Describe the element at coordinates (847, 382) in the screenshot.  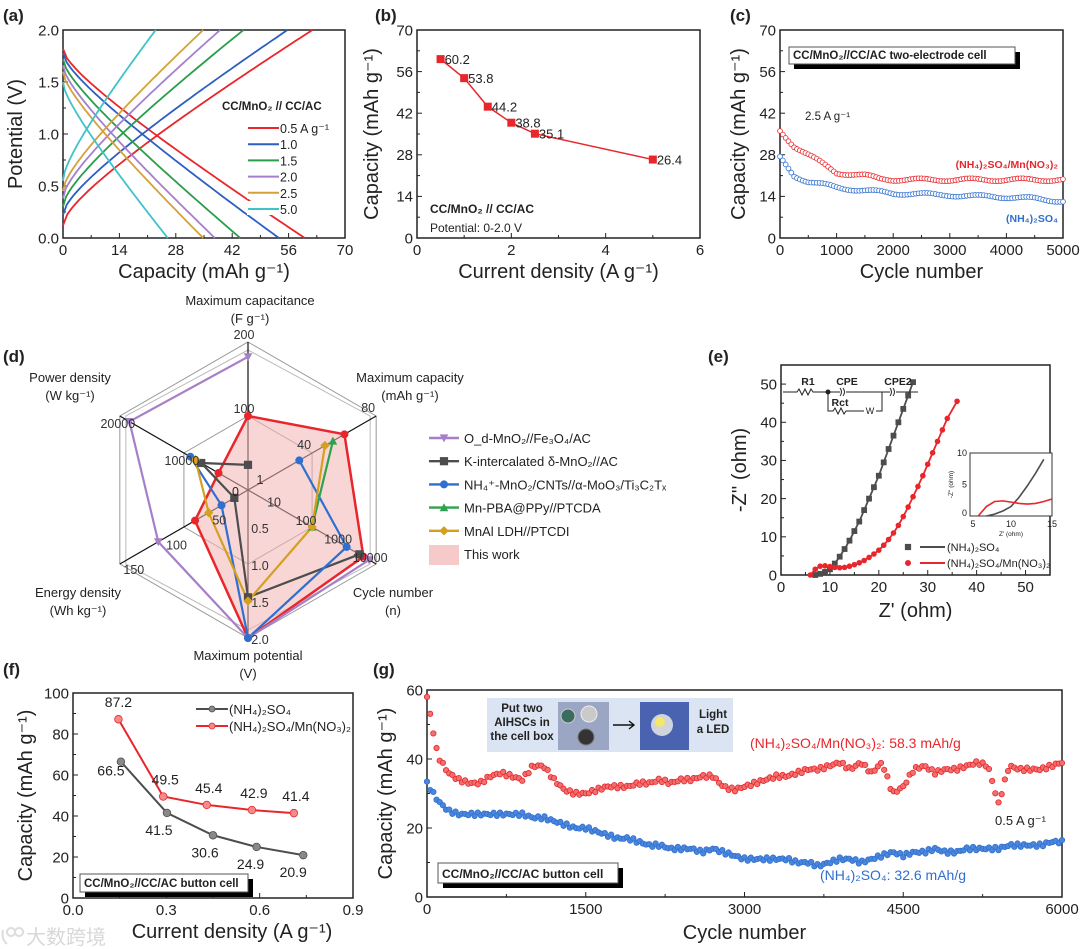
I see `circuit-label-cpe: CPE` at that location.